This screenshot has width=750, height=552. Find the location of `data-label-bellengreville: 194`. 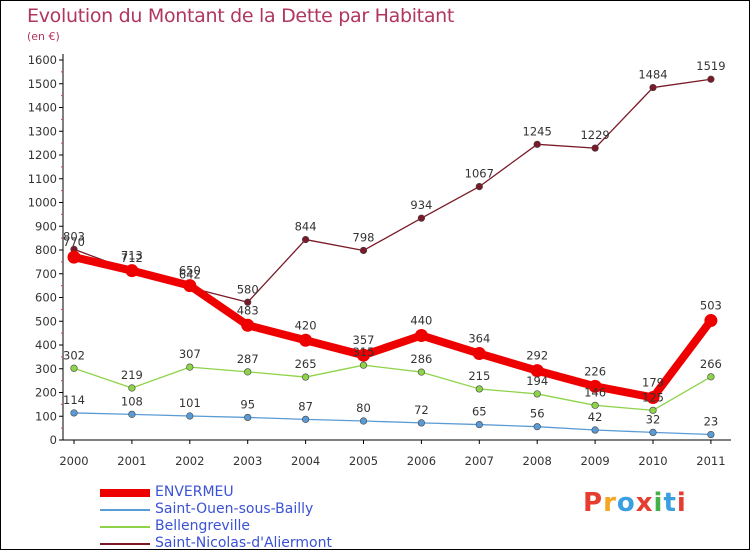

data-label-bellengreville: 194 is located at coordinates (537, 381).